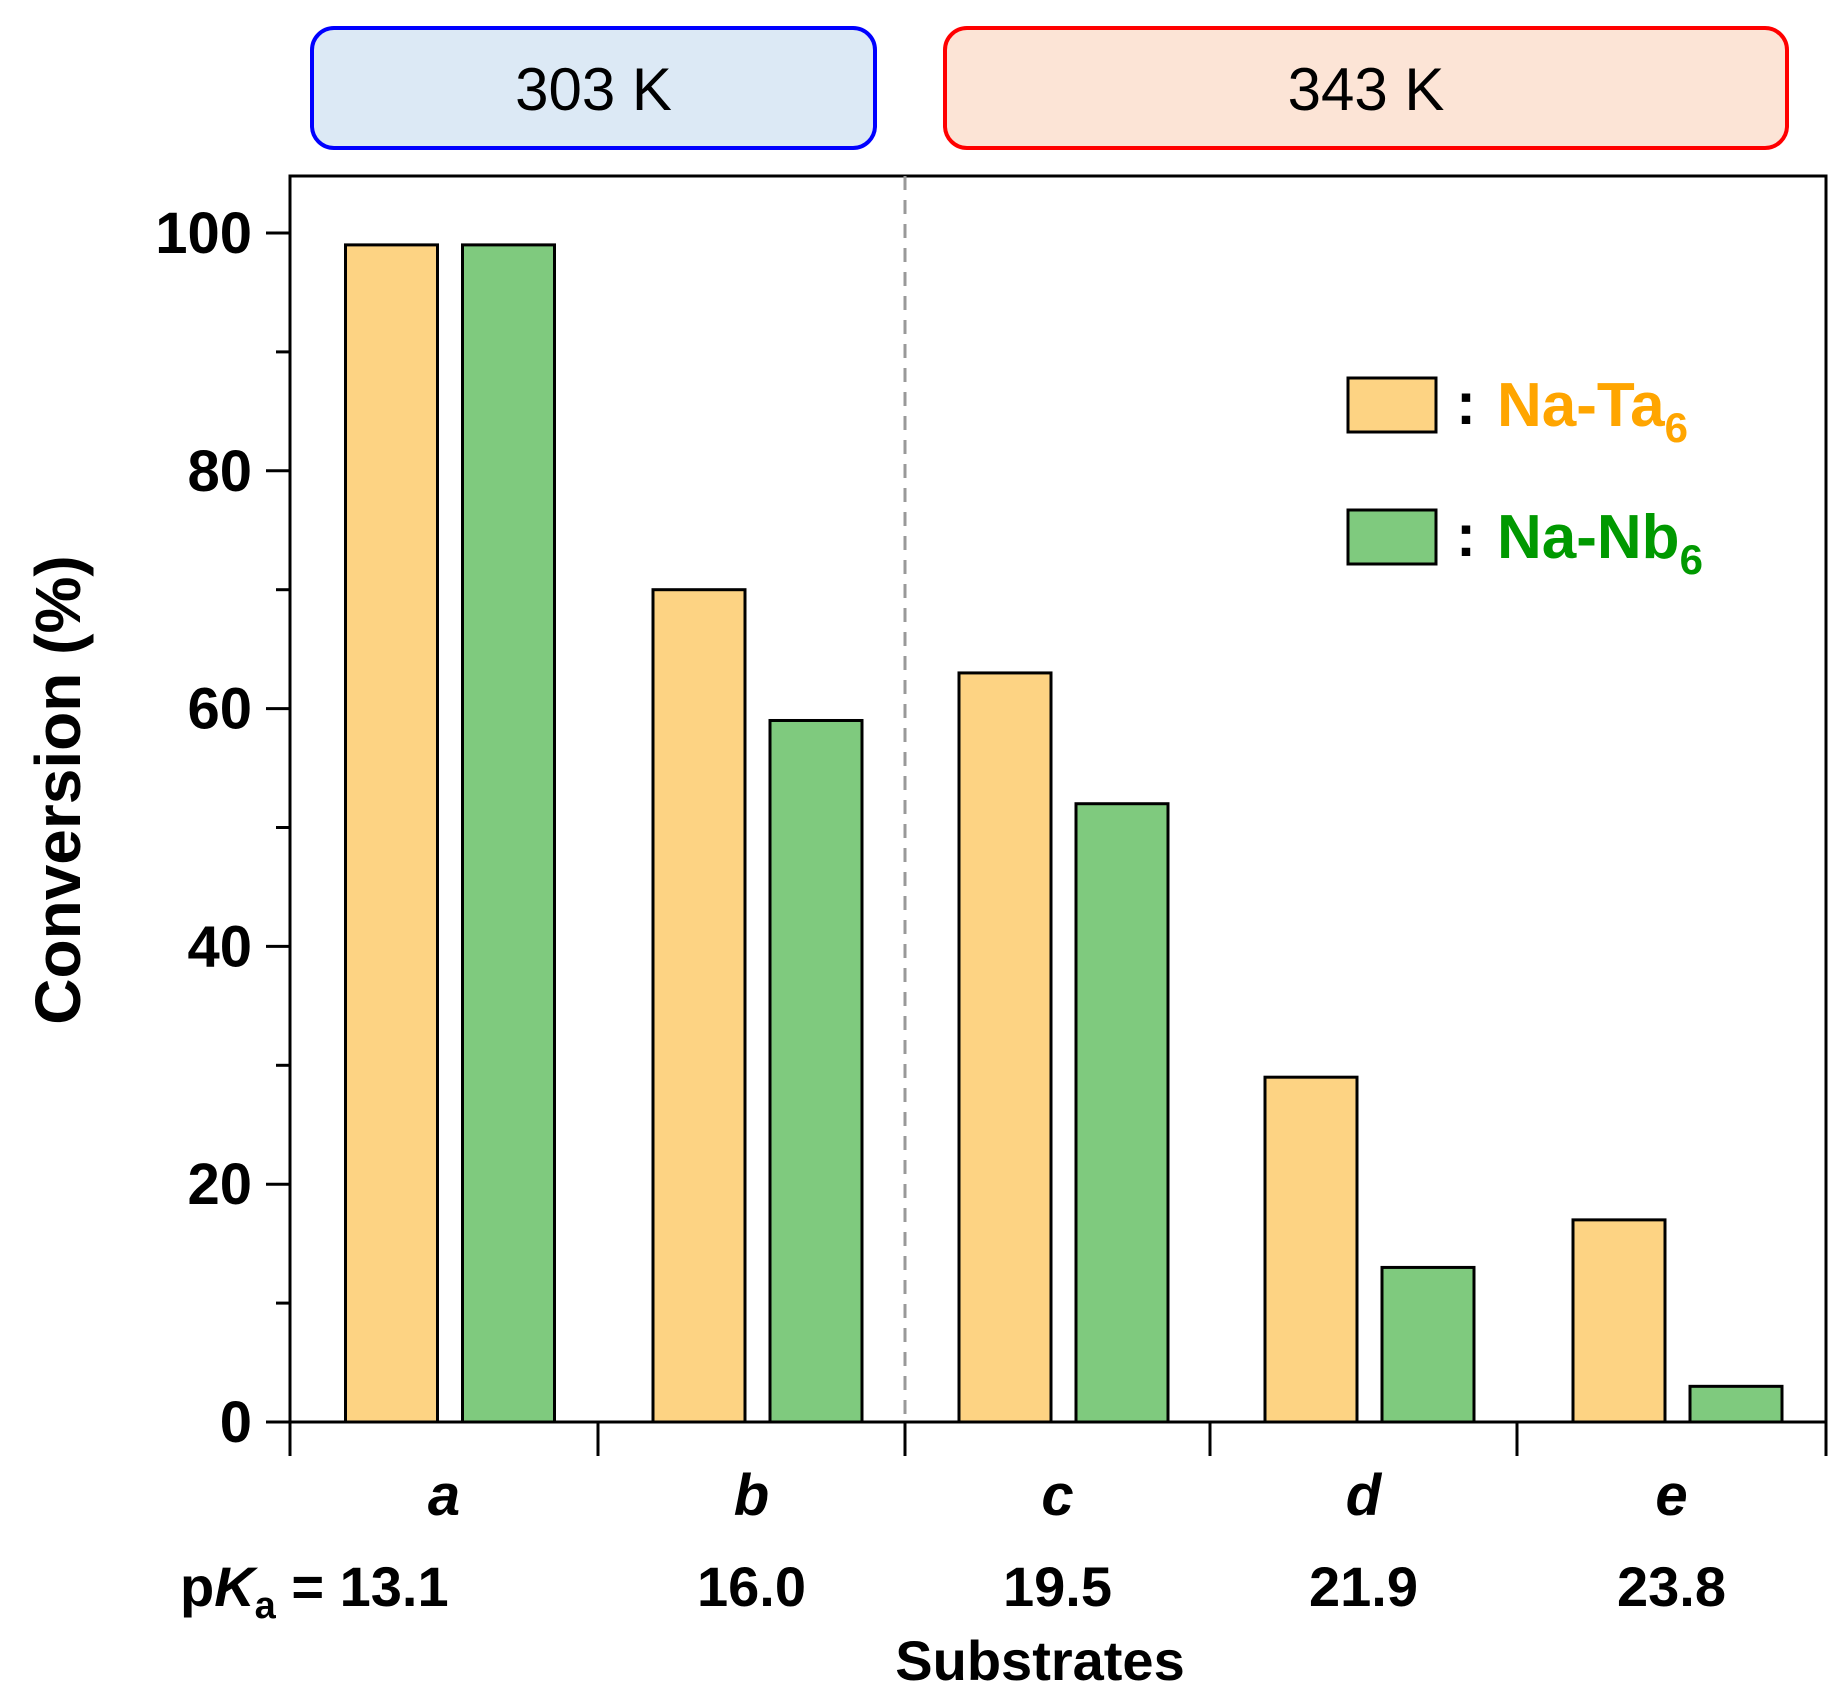  I want to click on x-tick-label: c, so click(1057, 1495).